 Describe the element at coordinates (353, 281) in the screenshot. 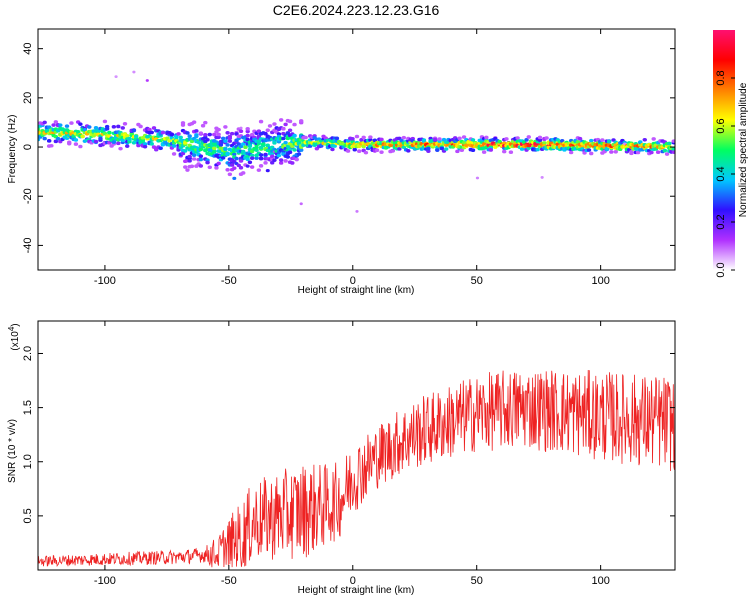

I see `x-tick-label: 0` at that location.